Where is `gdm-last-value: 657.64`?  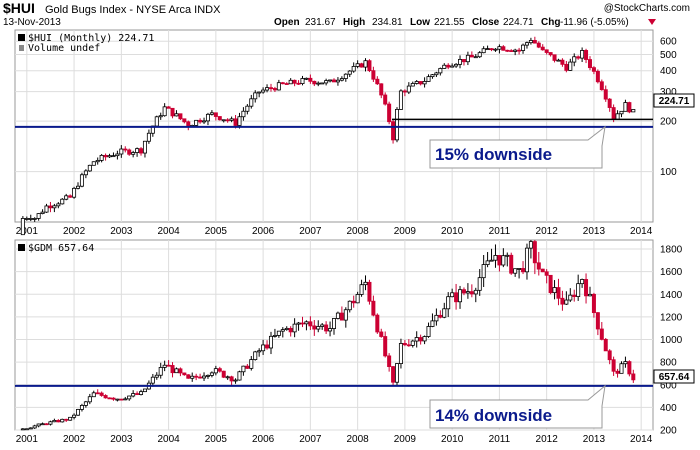 gdm-last-value: 657.64 is located at coordinates (674, 377).